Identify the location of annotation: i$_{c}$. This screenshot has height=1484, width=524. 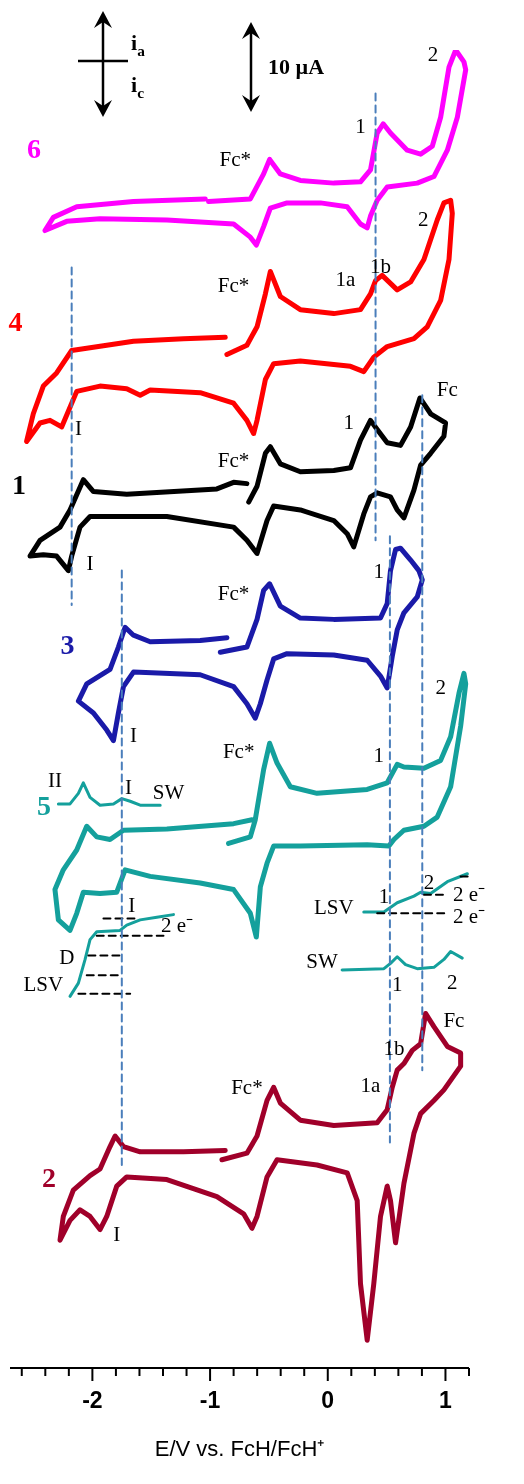
(138, 86).